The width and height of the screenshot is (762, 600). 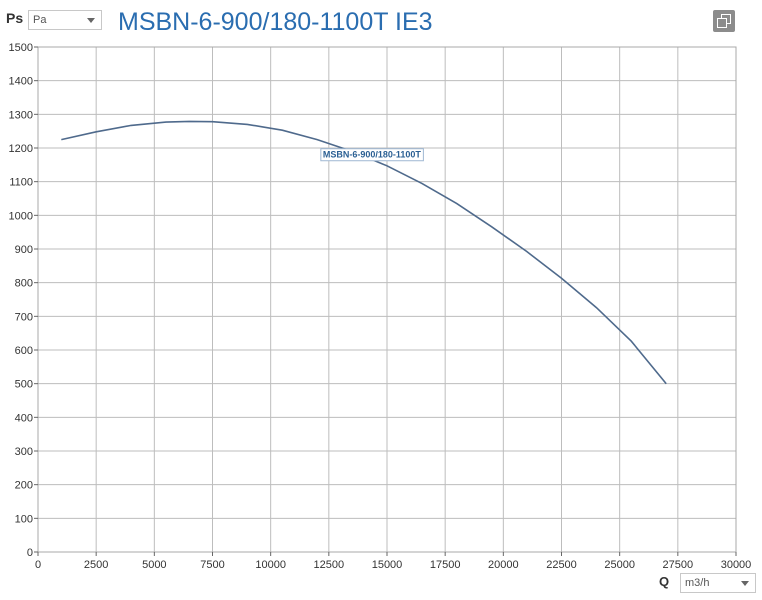 I want to click on chart-title: MSBN-6-900/180-1100T IE3, so click(x=275, y=22).